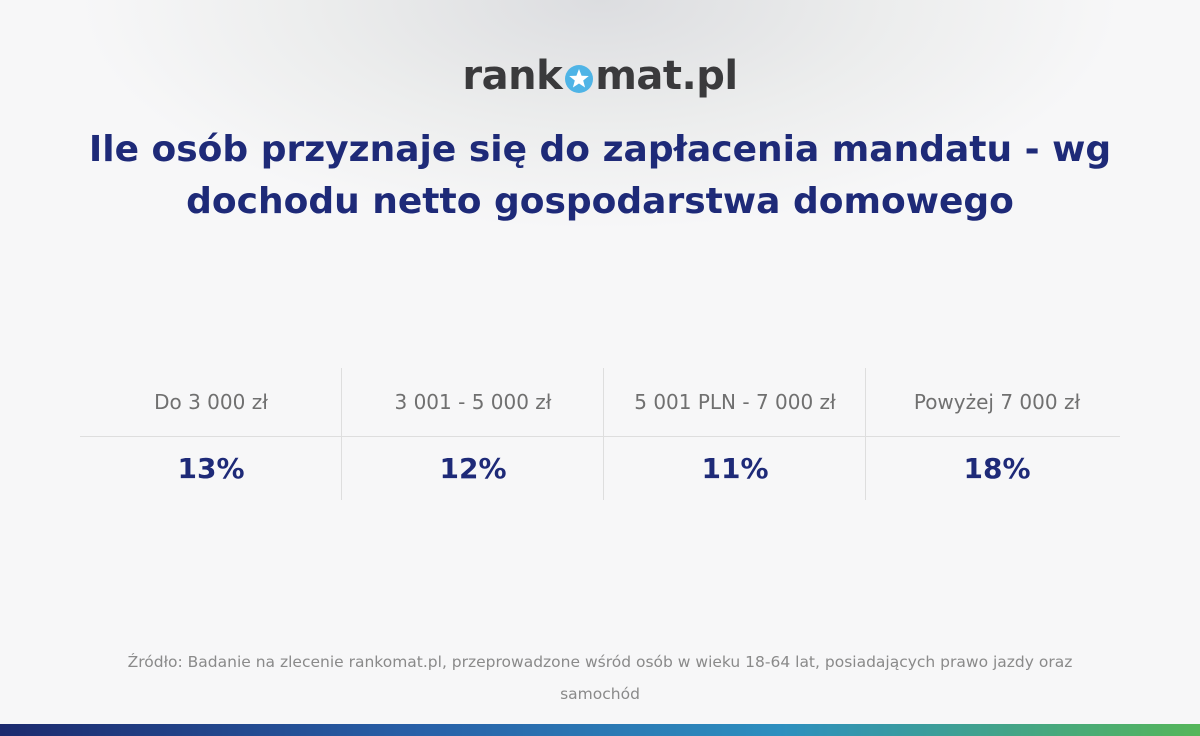  Describe the element at coordinates (512, 76) in the screenshot. I see `logo-text-start: rank` at that location.